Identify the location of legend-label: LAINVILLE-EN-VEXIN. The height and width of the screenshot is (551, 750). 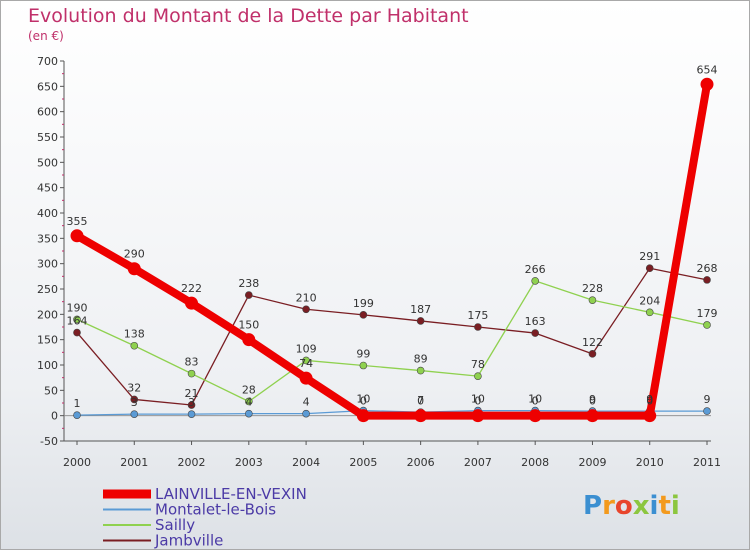
(231, 494).